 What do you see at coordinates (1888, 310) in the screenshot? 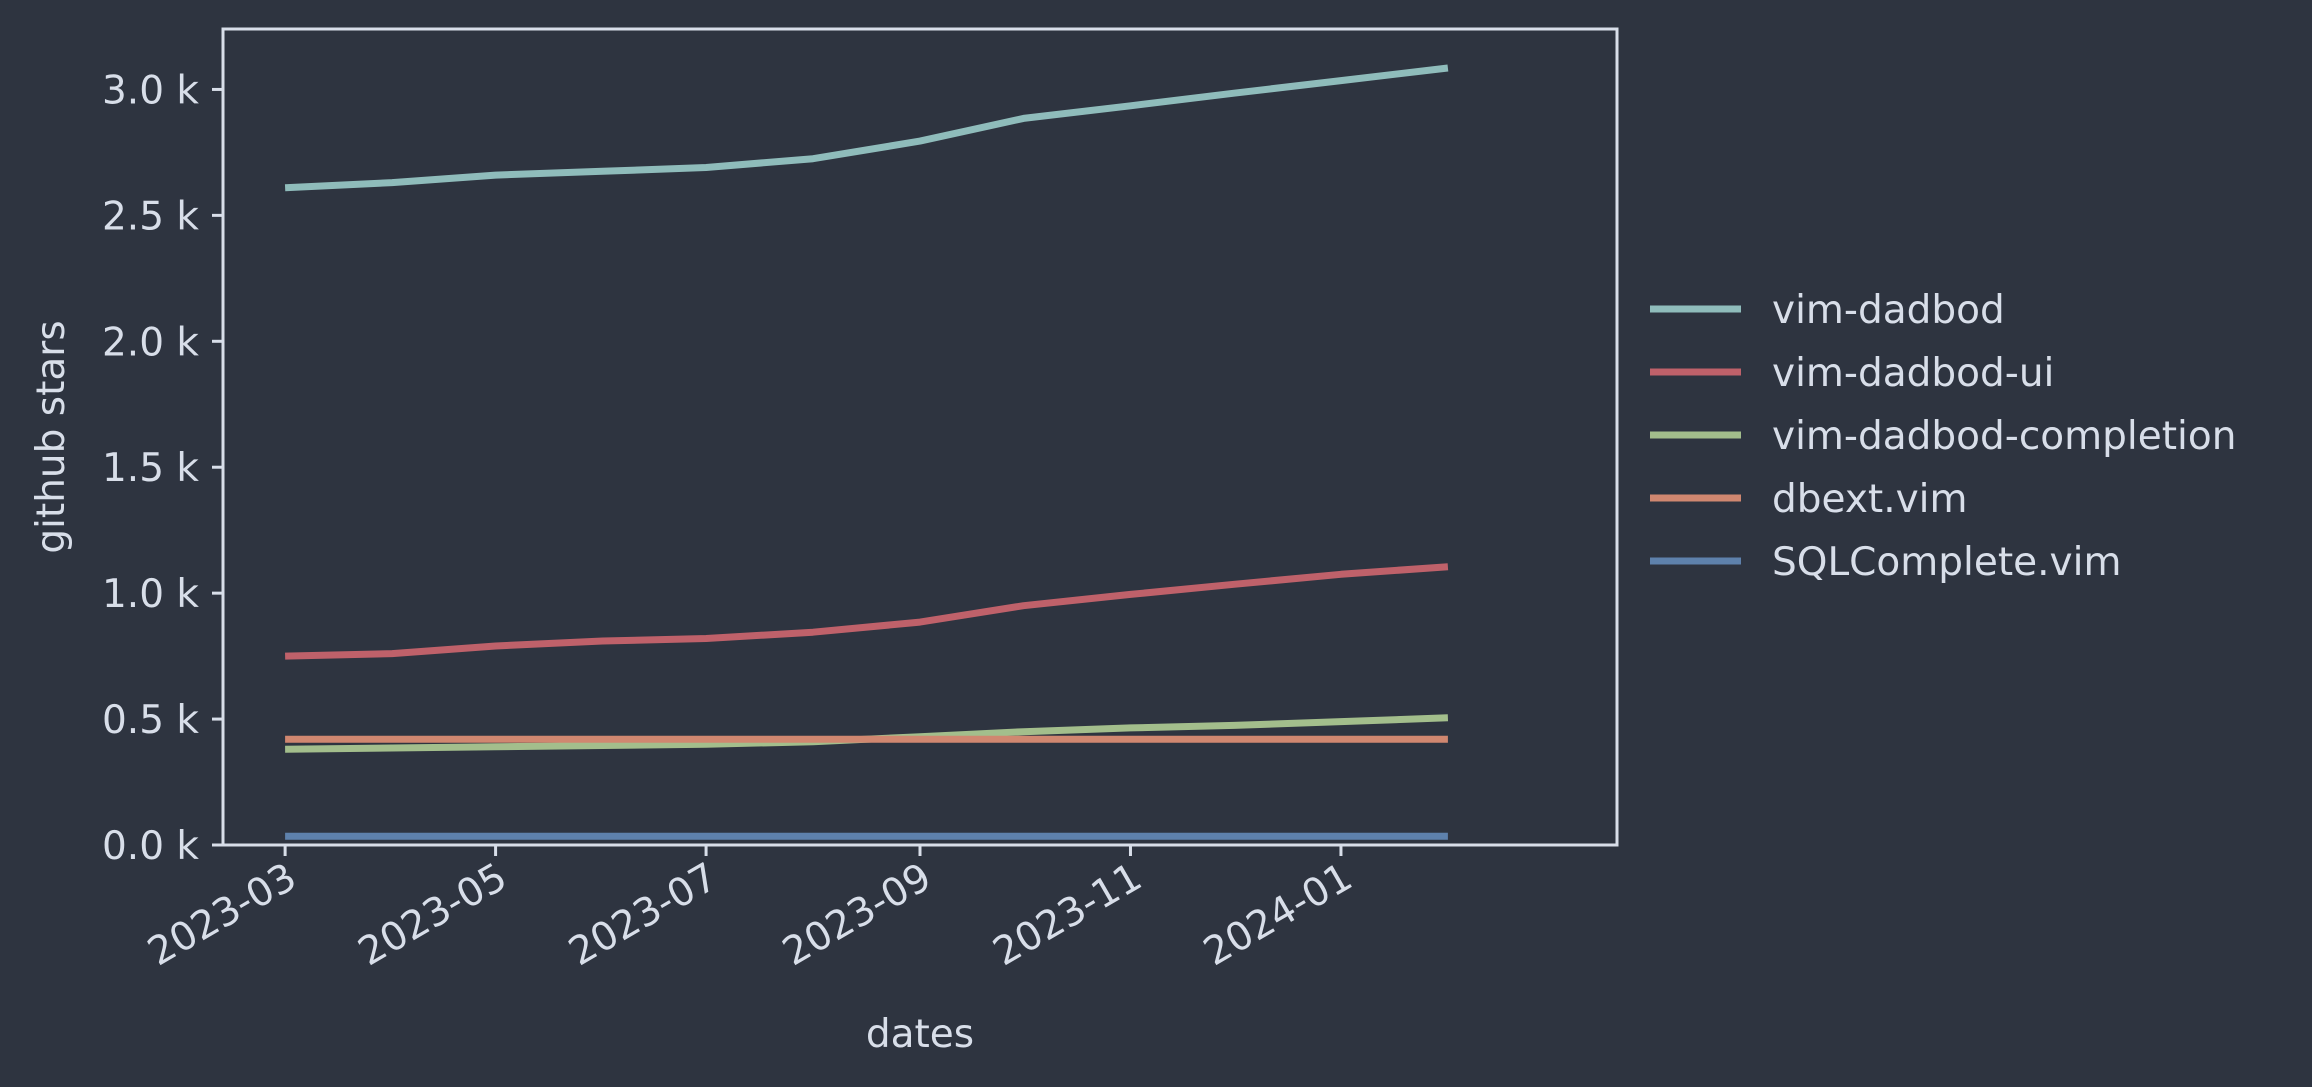
I see `legend-label: vim-dadbod` at bounding box center [1888, 310].